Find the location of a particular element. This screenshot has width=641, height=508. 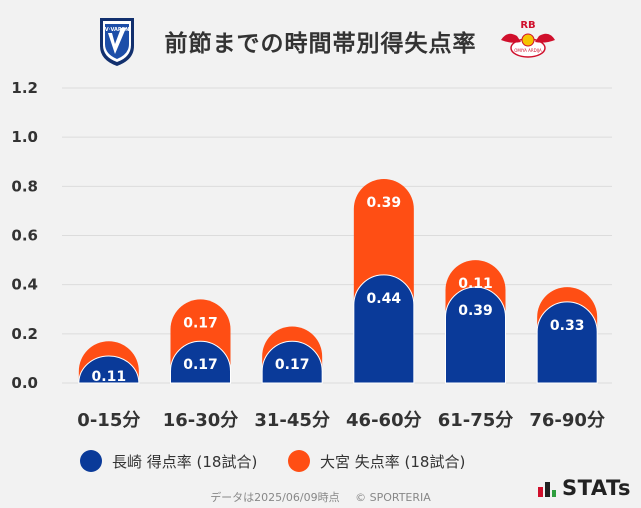

stats-brand-text: STATs is located at coordinates (596, 488).